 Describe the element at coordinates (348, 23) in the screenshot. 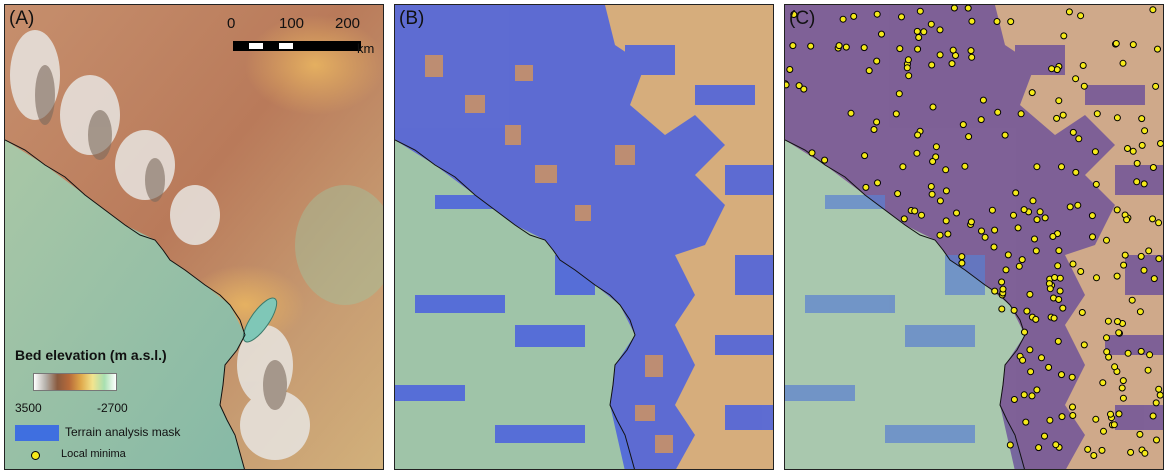

I see `scale-tick-200: 200` at that location.